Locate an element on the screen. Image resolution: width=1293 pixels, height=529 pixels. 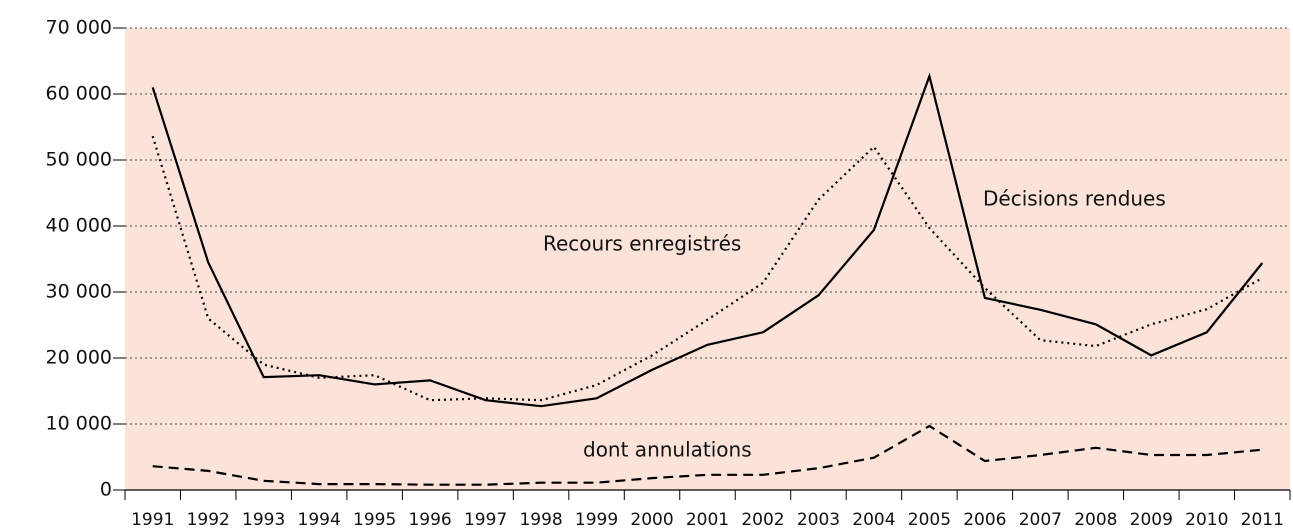
x-tick-label: 2002 is located at coordinates (762, 519).